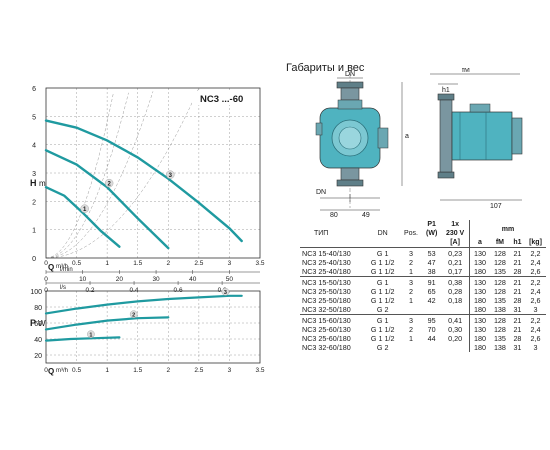  I want to click on dim-dn-side: DN, so click(321, 192).